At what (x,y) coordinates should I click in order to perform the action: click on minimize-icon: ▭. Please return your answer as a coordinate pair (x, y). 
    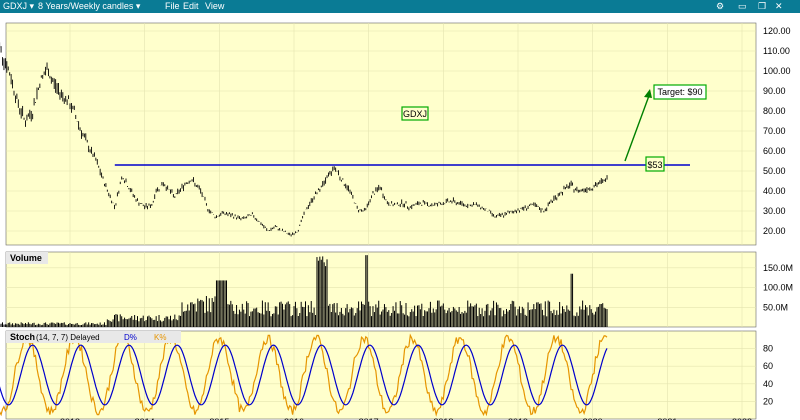
    Looking at the image, I should click on (742, 6).